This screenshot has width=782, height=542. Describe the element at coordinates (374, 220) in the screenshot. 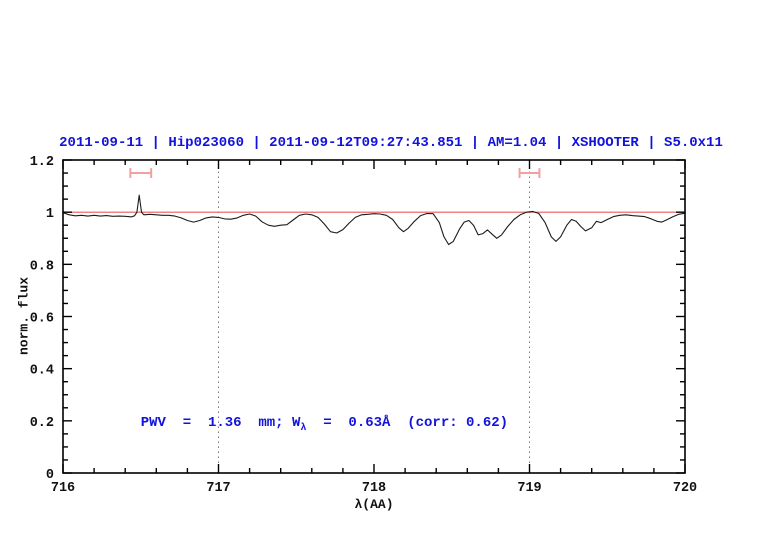

I see `observed-spectrum-line` at that location.